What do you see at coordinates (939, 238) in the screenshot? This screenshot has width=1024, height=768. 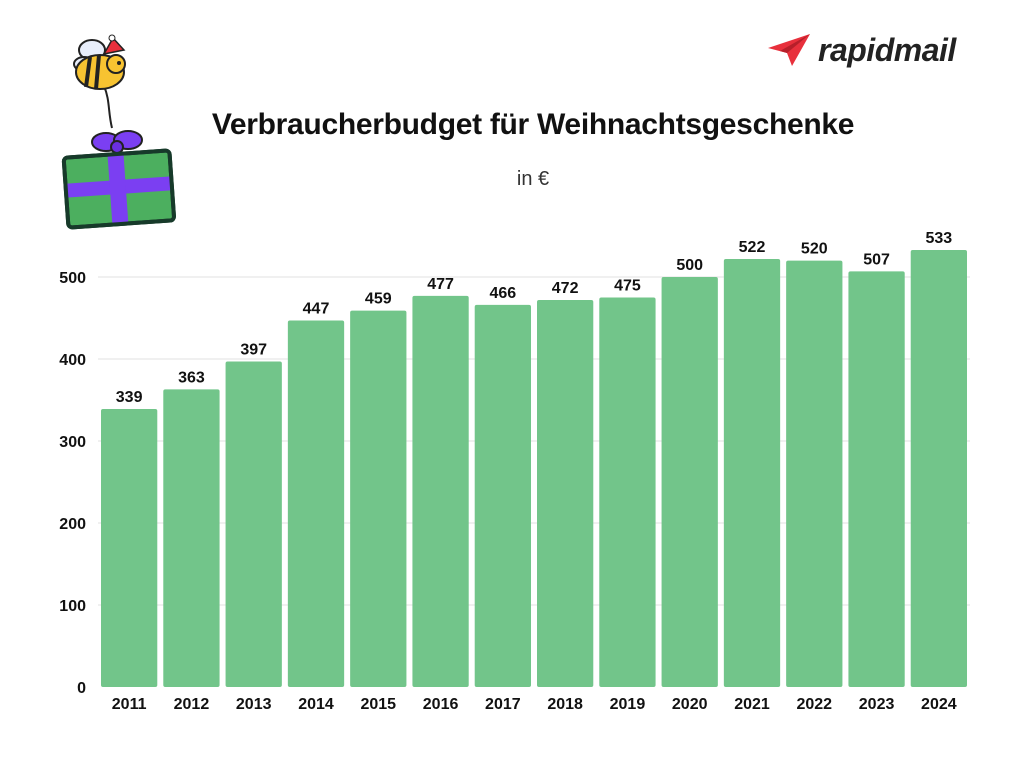 I see `data-label: 533` at bounding box center [939, 238].